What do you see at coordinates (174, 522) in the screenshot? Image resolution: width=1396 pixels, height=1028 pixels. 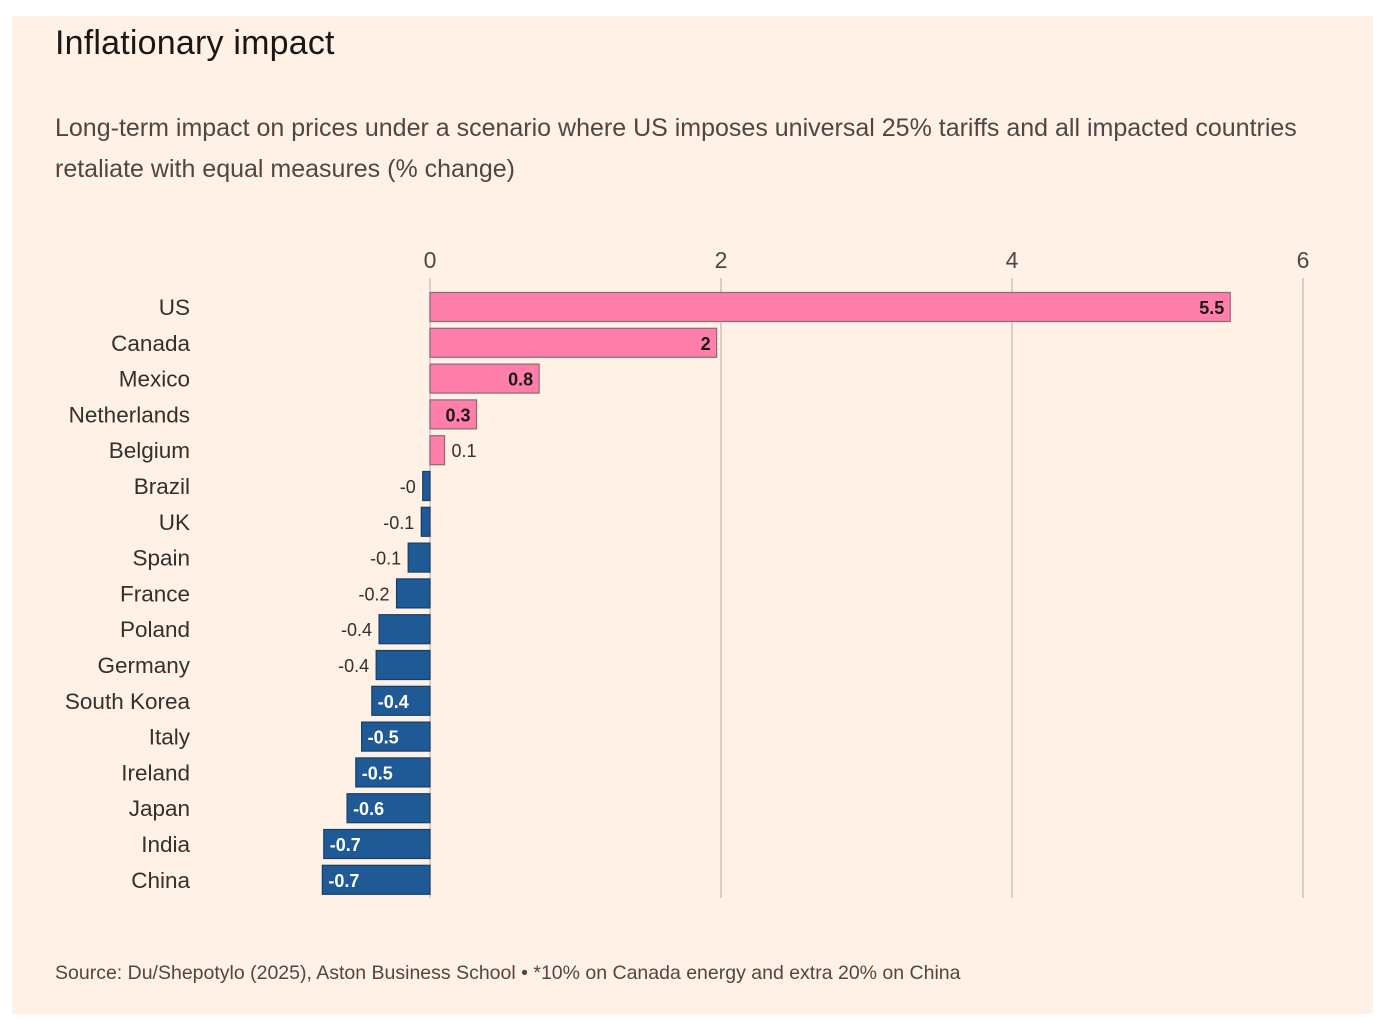 I see `category-label: UK` at bounding box center [174, 522].